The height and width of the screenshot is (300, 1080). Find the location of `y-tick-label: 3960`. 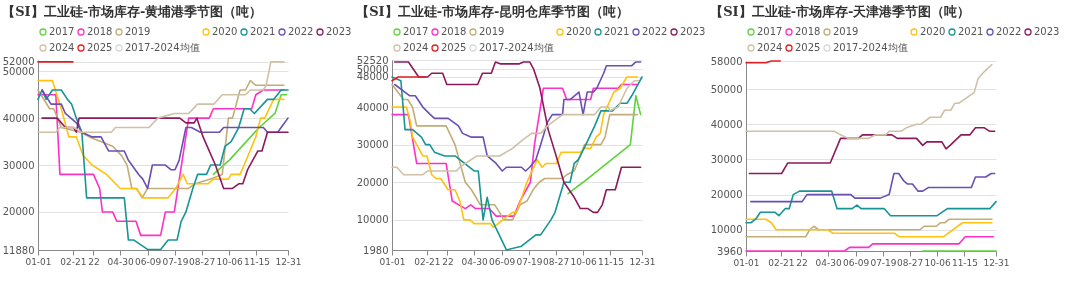

y-tick-label: 3960 is located at coordinates (730, 251).